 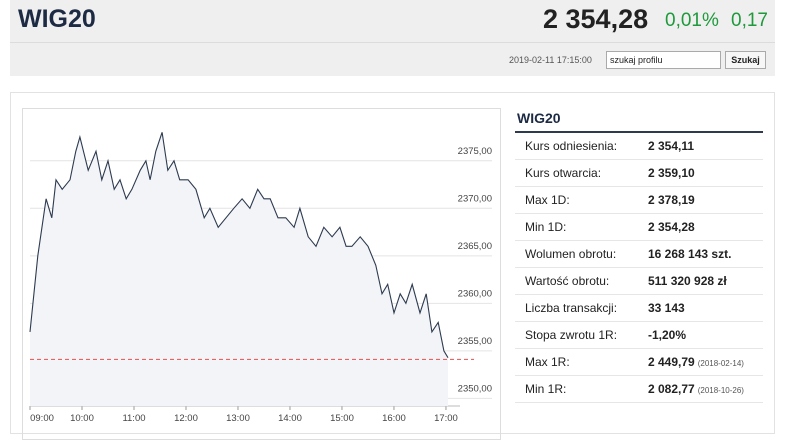 I want to click on separator, so click(x=392, y=42).